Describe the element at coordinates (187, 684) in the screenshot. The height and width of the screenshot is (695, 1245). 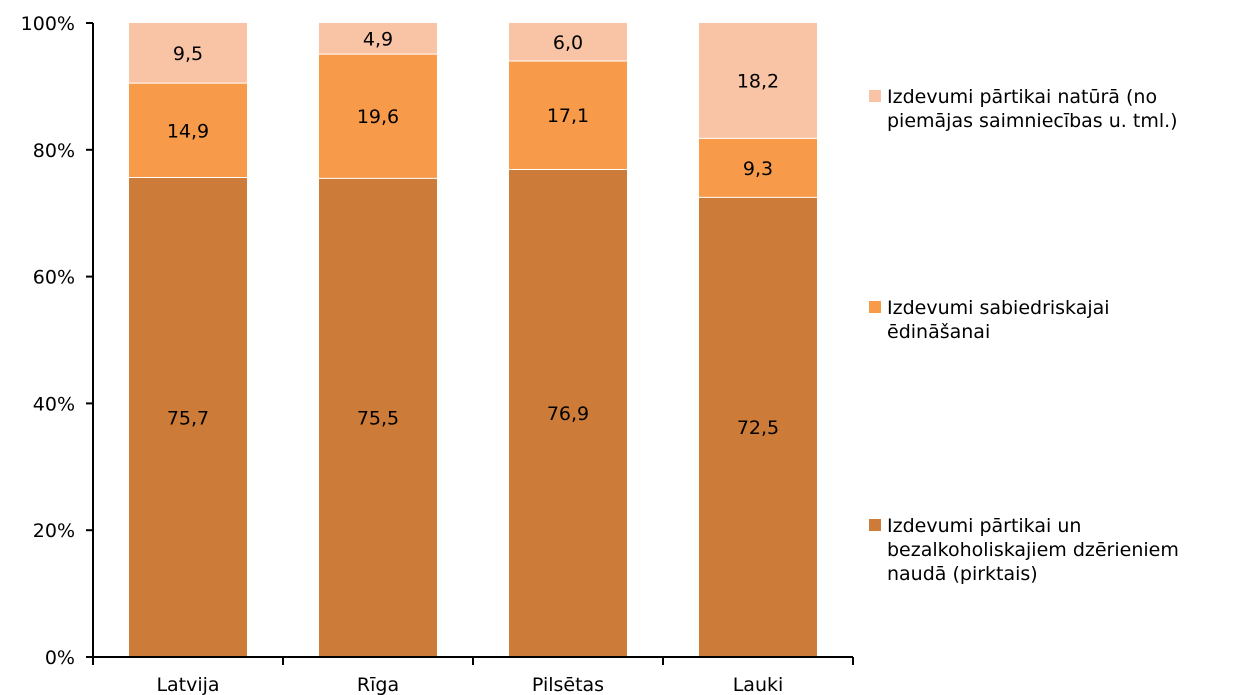
I see `x-tick-label: Latvija` at that location.